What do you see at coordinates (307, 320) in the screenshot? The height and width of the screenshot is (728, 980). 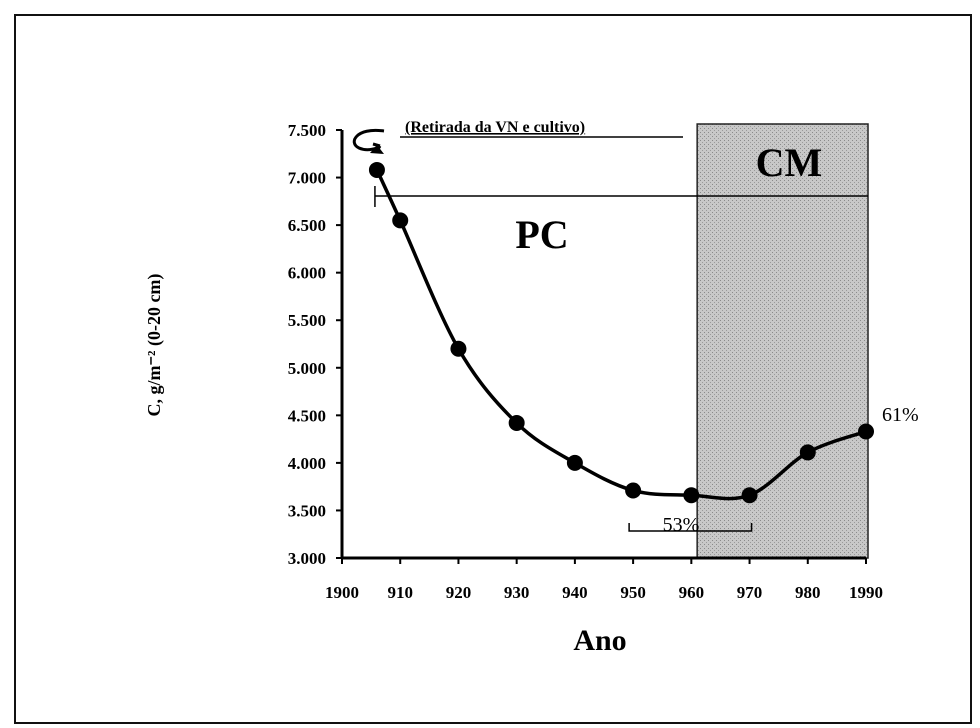 I see `y-tick-label: 5.500` at bounding box center [307, 320].